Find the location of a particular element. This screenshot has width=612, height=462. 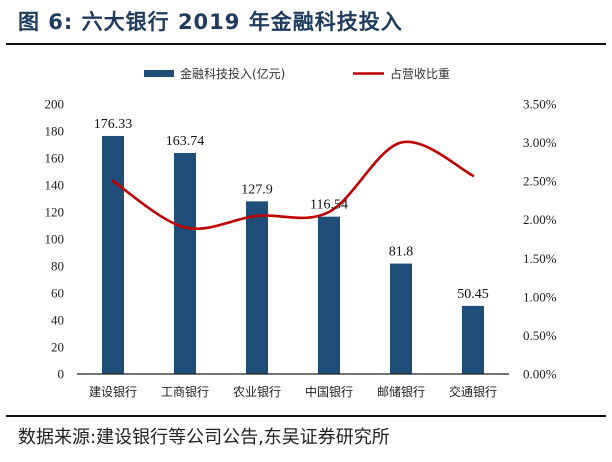

bar-value-label: 176.33 is located at coordinates (113, 124).